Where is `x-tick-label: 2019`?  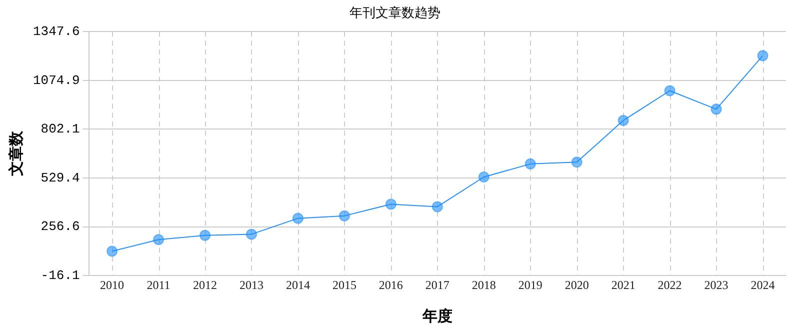
x-tick-label: 2019 is located at coordinates (530, 285).